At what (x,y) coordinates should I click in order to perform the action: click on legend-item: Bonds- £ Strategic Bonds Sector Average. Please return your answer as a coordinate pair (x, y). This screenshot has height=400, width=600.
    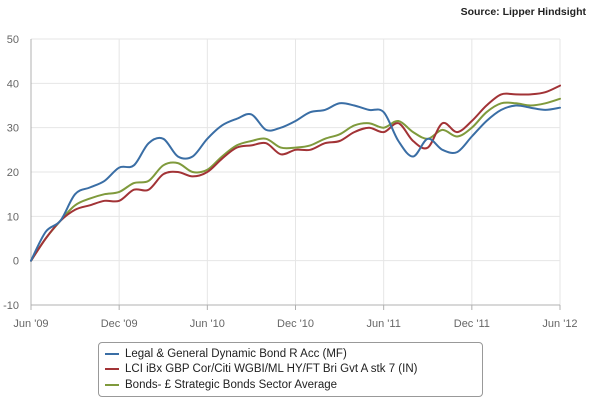
    Looking at the image, I should click on (293, 385).